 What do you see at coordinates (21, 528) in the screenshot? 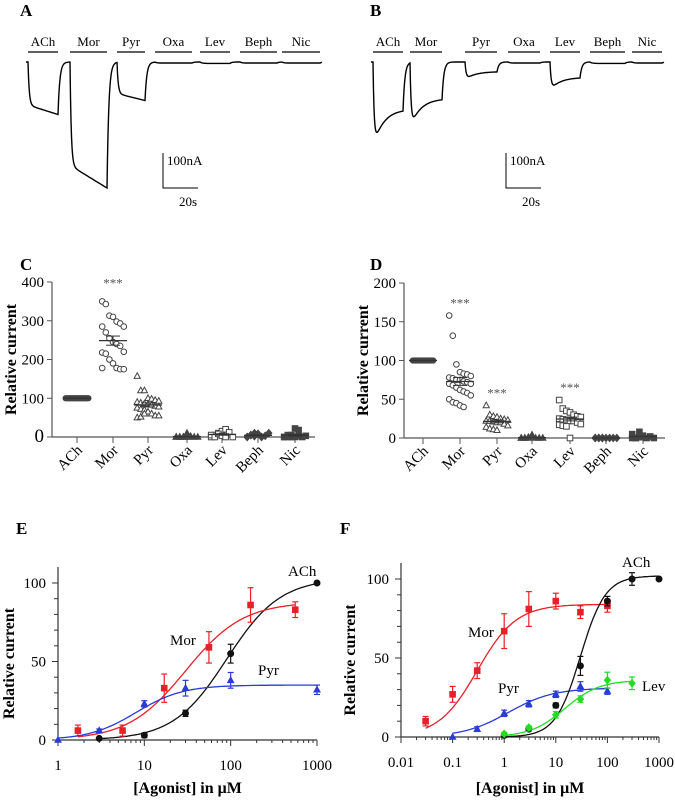
I see `panel-letter: E` at bounding box center [21, 528].